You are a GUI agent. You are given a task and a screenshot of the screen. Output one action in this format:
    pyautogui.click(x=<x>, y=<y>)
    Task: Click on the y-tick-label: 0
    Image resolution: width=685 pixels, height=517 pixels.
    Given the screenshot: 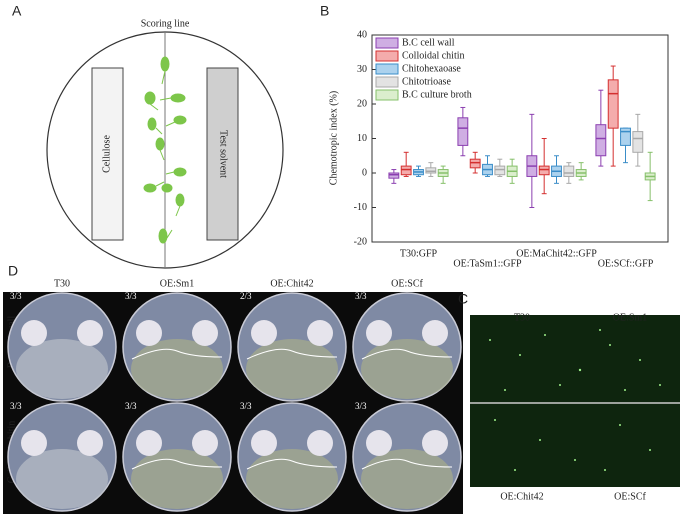 What is the action you would take?
    pyautogui.click(x=364, y=172)
    